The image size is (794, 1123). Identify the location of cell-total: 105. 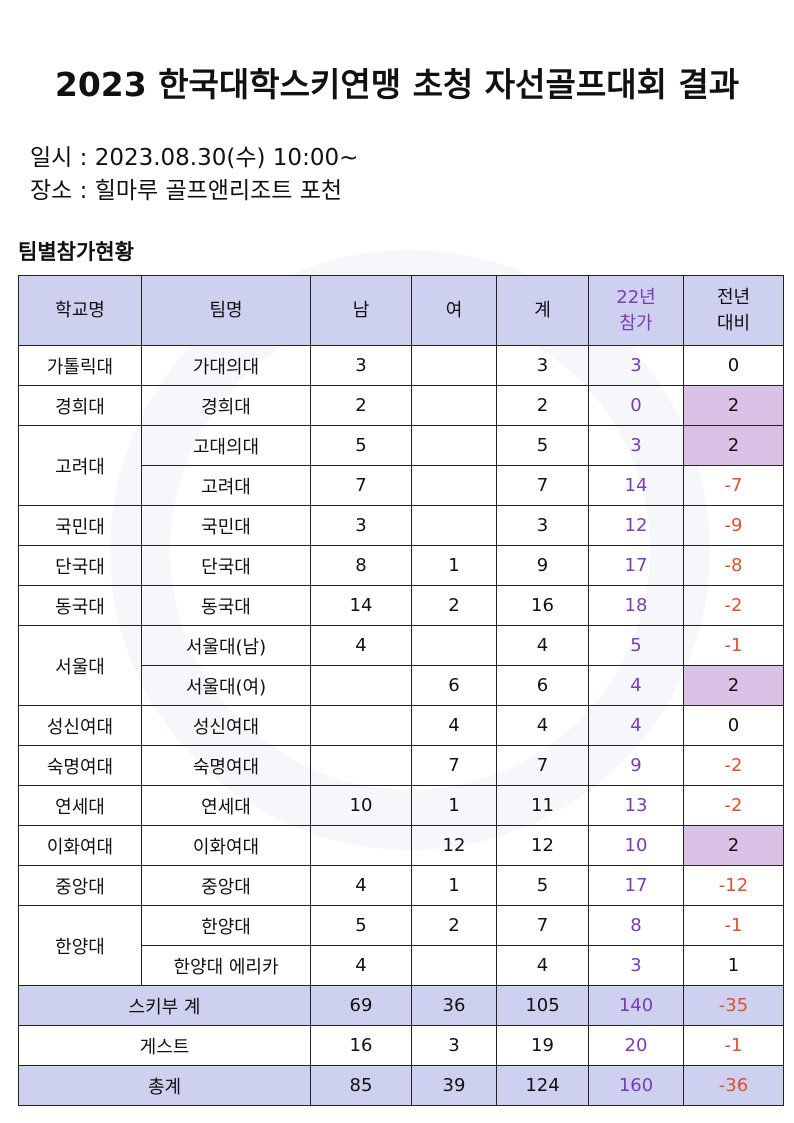
(542, 1005).